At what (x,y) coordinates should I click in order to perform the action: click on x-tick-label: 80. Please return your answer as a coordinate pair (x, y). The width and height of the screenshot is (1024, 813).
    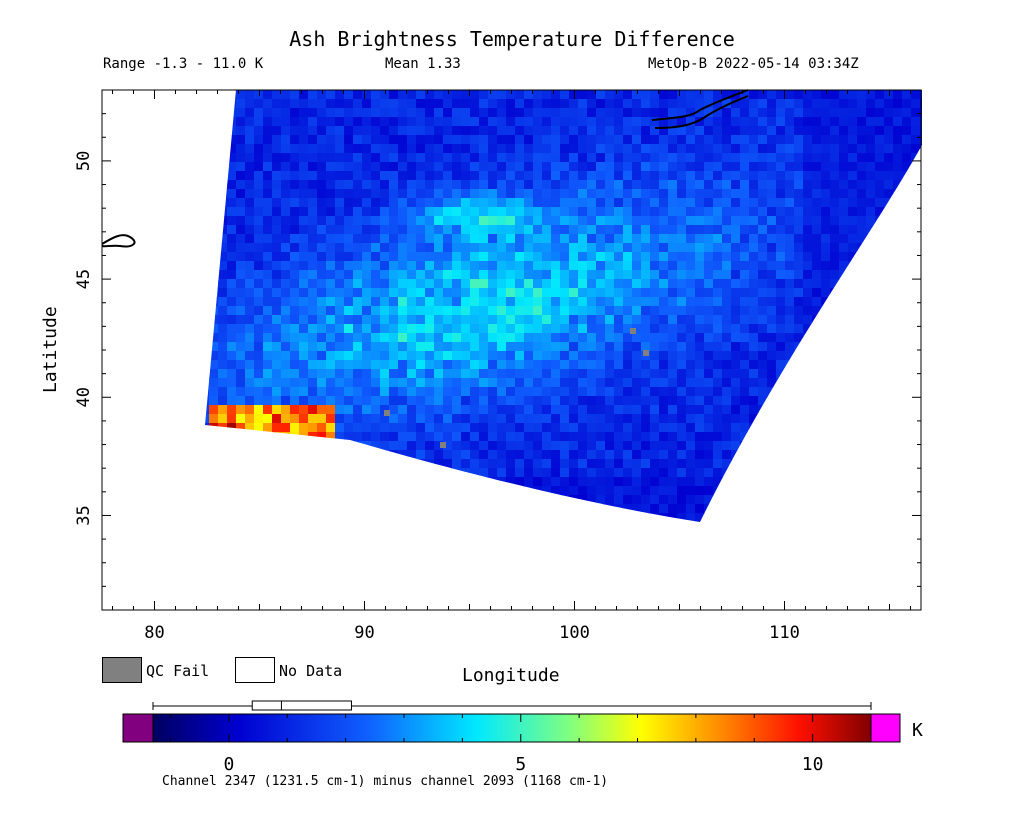
    Looking at the image, I should click on (154, 633).